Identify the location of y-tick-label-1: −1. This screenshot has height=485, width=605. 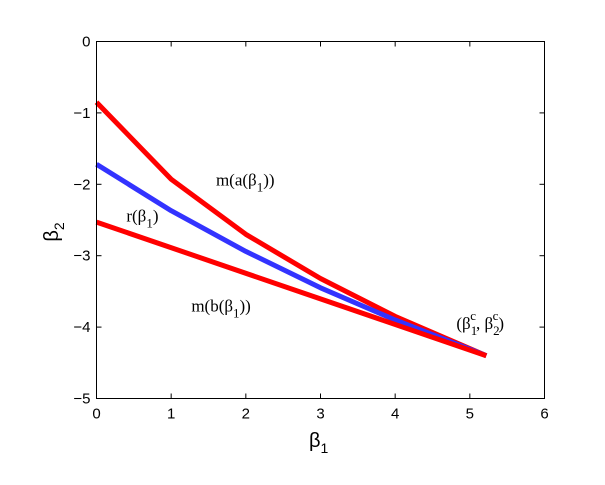
(81, 113).